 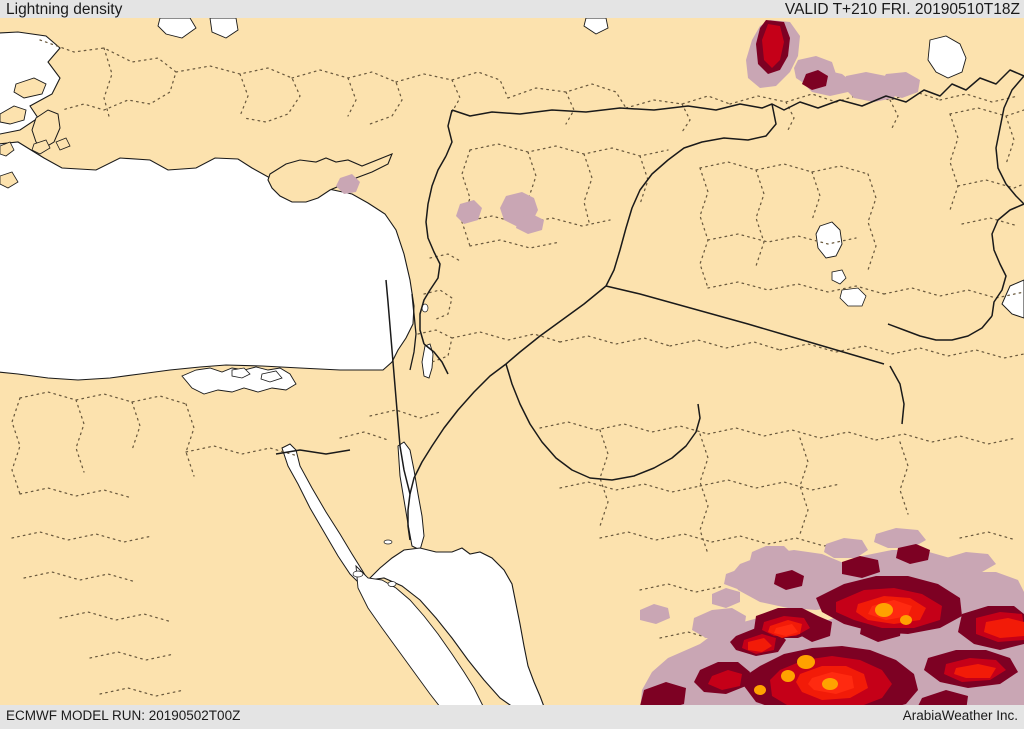 I want to click on aegean-and-levant-sea, so click(x=207, y=261).